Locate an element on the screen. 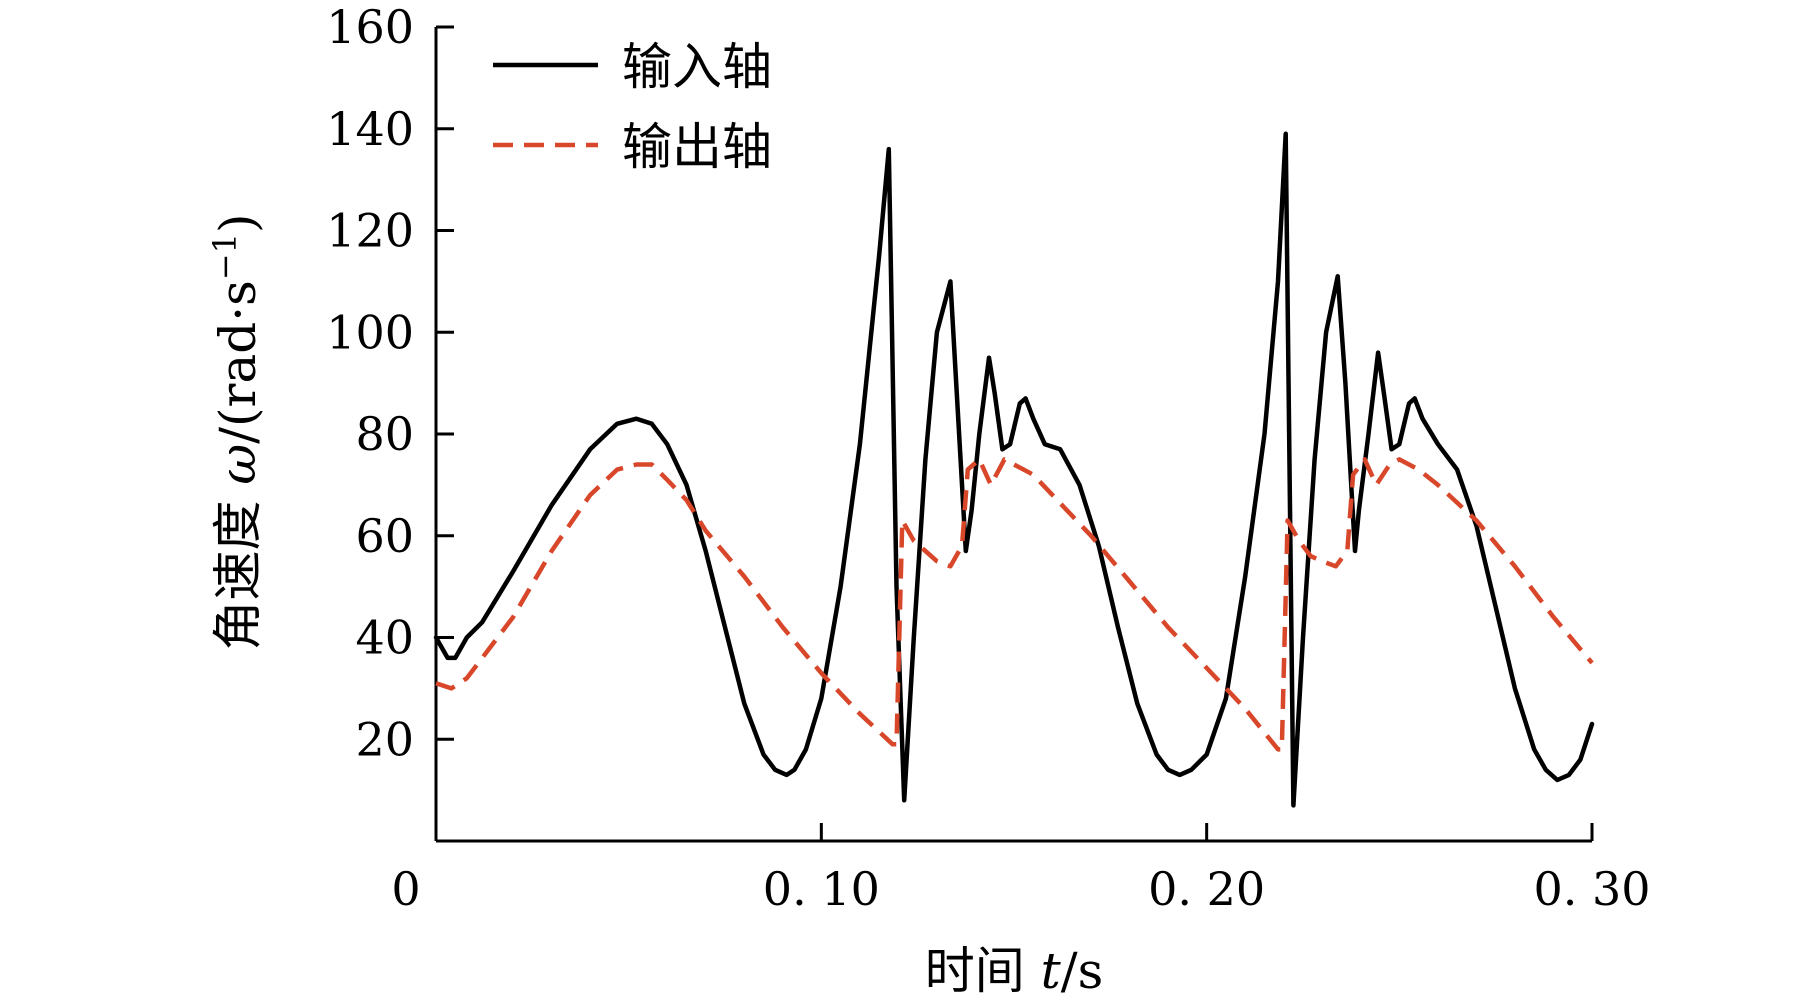 The height and width of the screenshot is (1001, 1819). x-tick-label: 0 is located at coordinates (405, 889).